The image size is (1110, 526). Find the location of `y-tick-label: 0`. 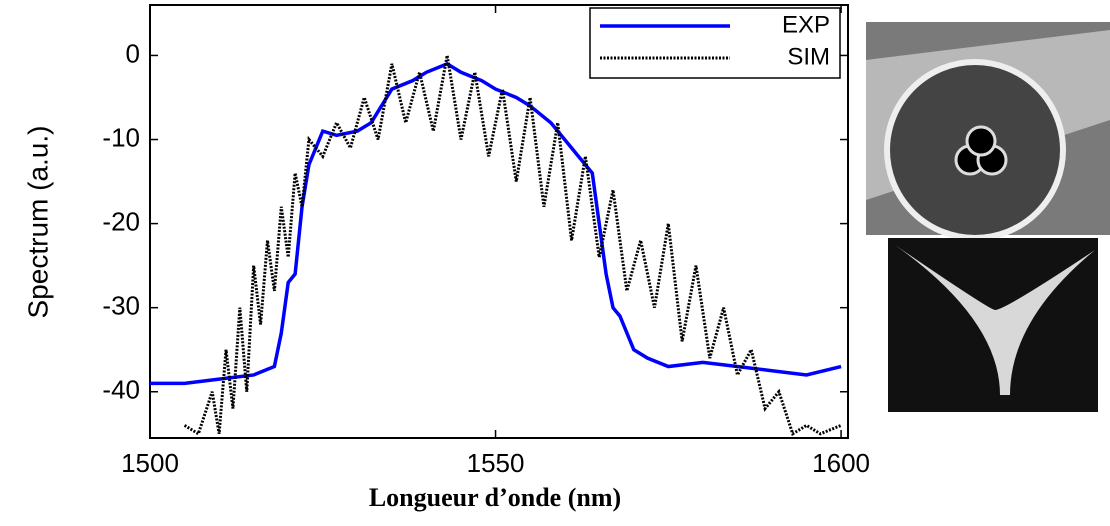

y-tick-label: 0 is located at coordinates (133, 53).